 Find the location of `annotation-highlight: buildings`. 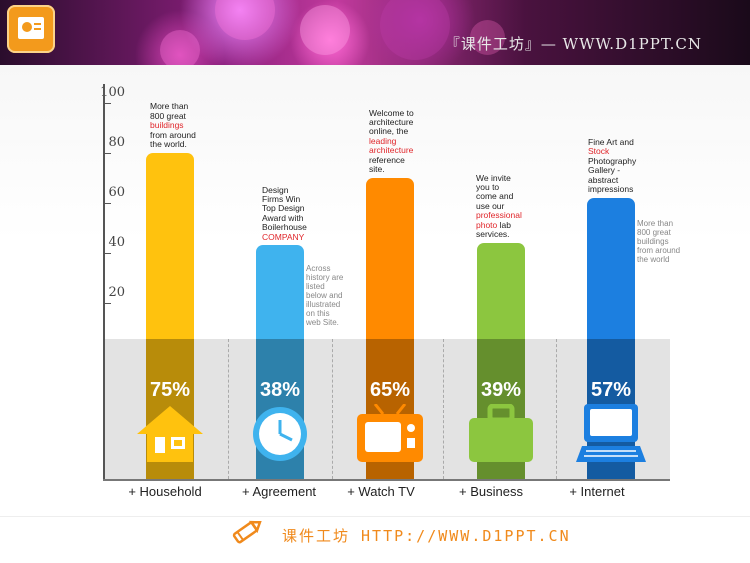

annotation-highlight: buildings is located at coordinates (167, 125).